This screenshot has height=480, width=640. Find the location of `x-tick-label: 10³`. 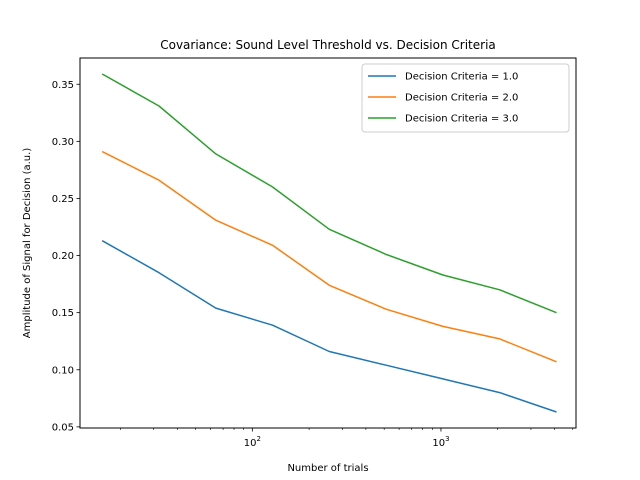

x-tick-label: 10³ is located at coordinates (440, 442).